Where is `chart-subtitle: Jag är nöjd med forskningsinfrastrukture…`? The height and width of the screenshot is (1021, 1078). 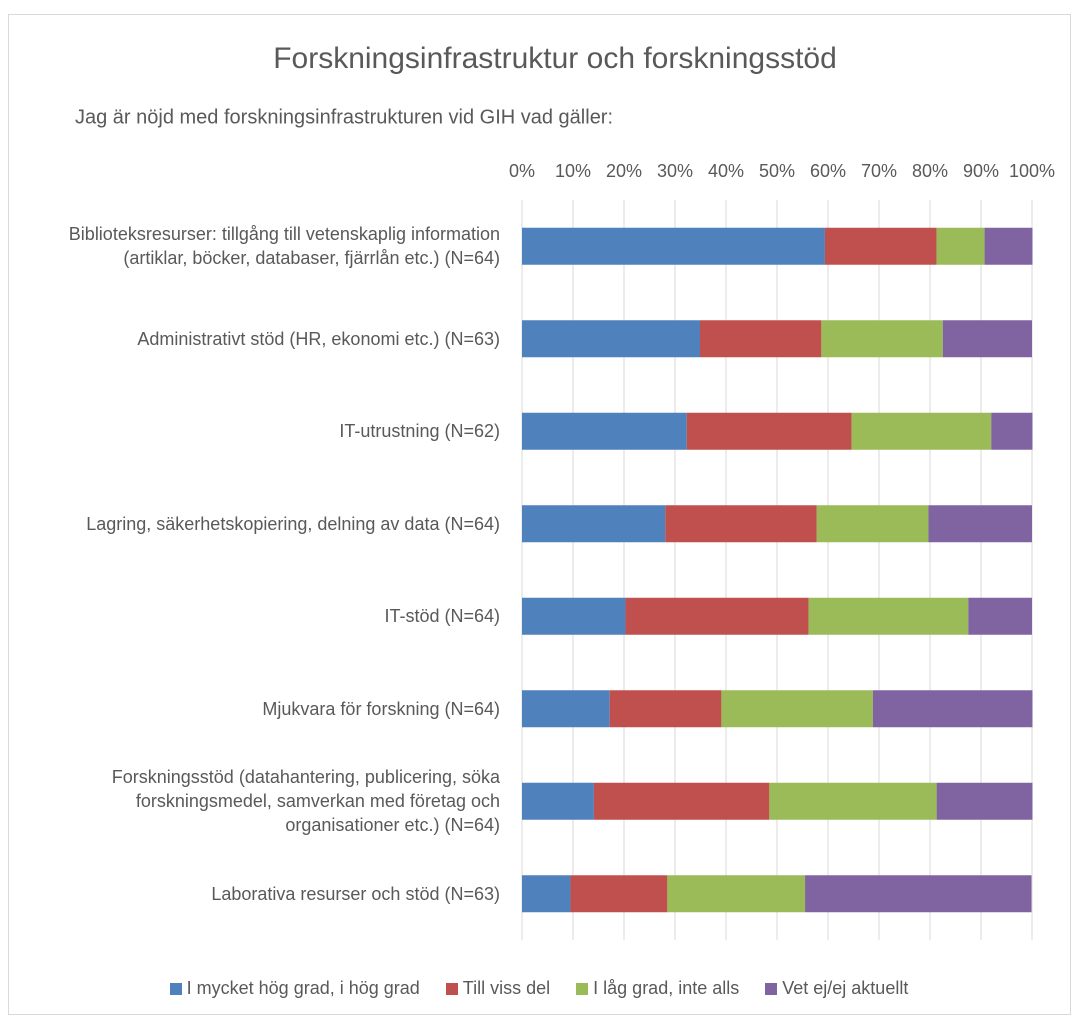
chart-subtitle: Jag är nöjd med forskningsinfrastrukture… is located at coordinates (344, 117).